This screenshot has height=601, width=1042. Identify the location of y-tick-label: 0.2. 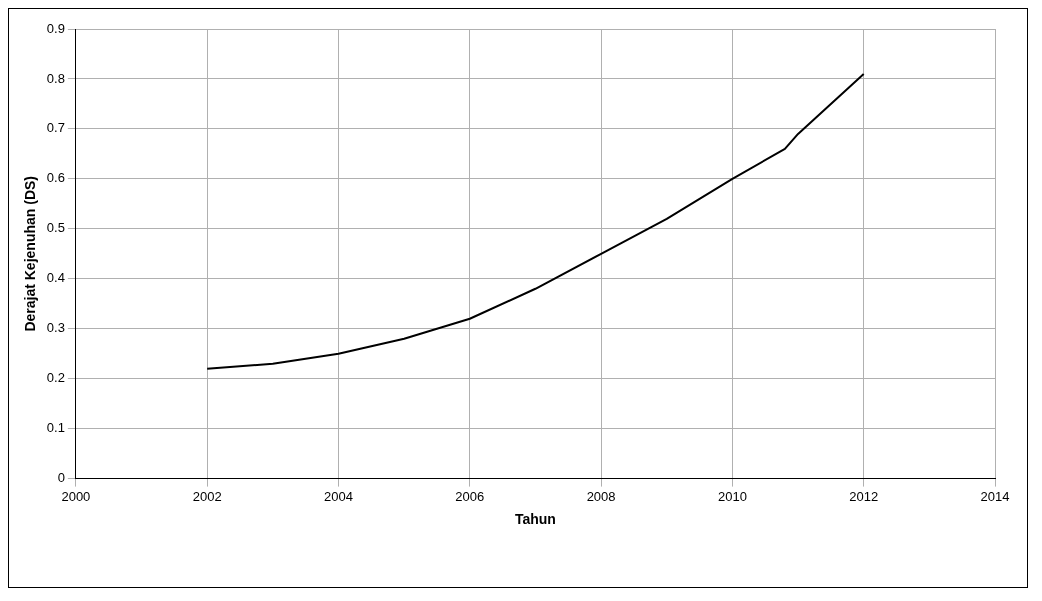
(55, 378).